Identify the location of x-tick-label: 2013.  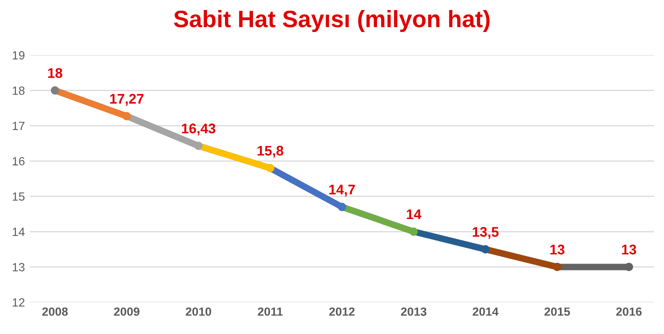
(413, 311).